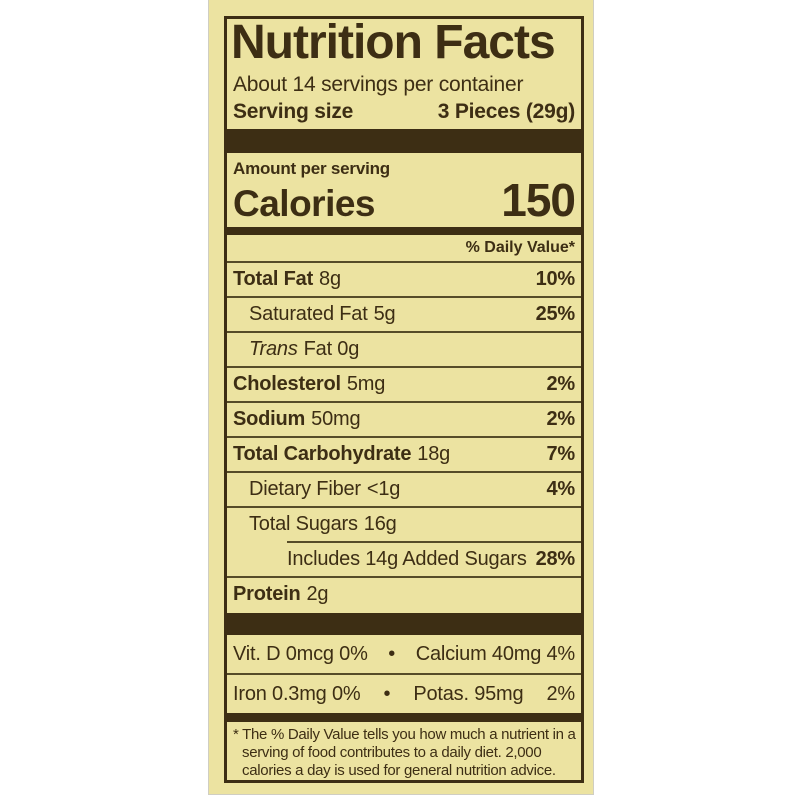 This screenshot has width=800, height=800. What do you see at coordinates (267, 594) in the screenshot?
I see `nutrient-name: Protein` at bounding box center [267, 594].